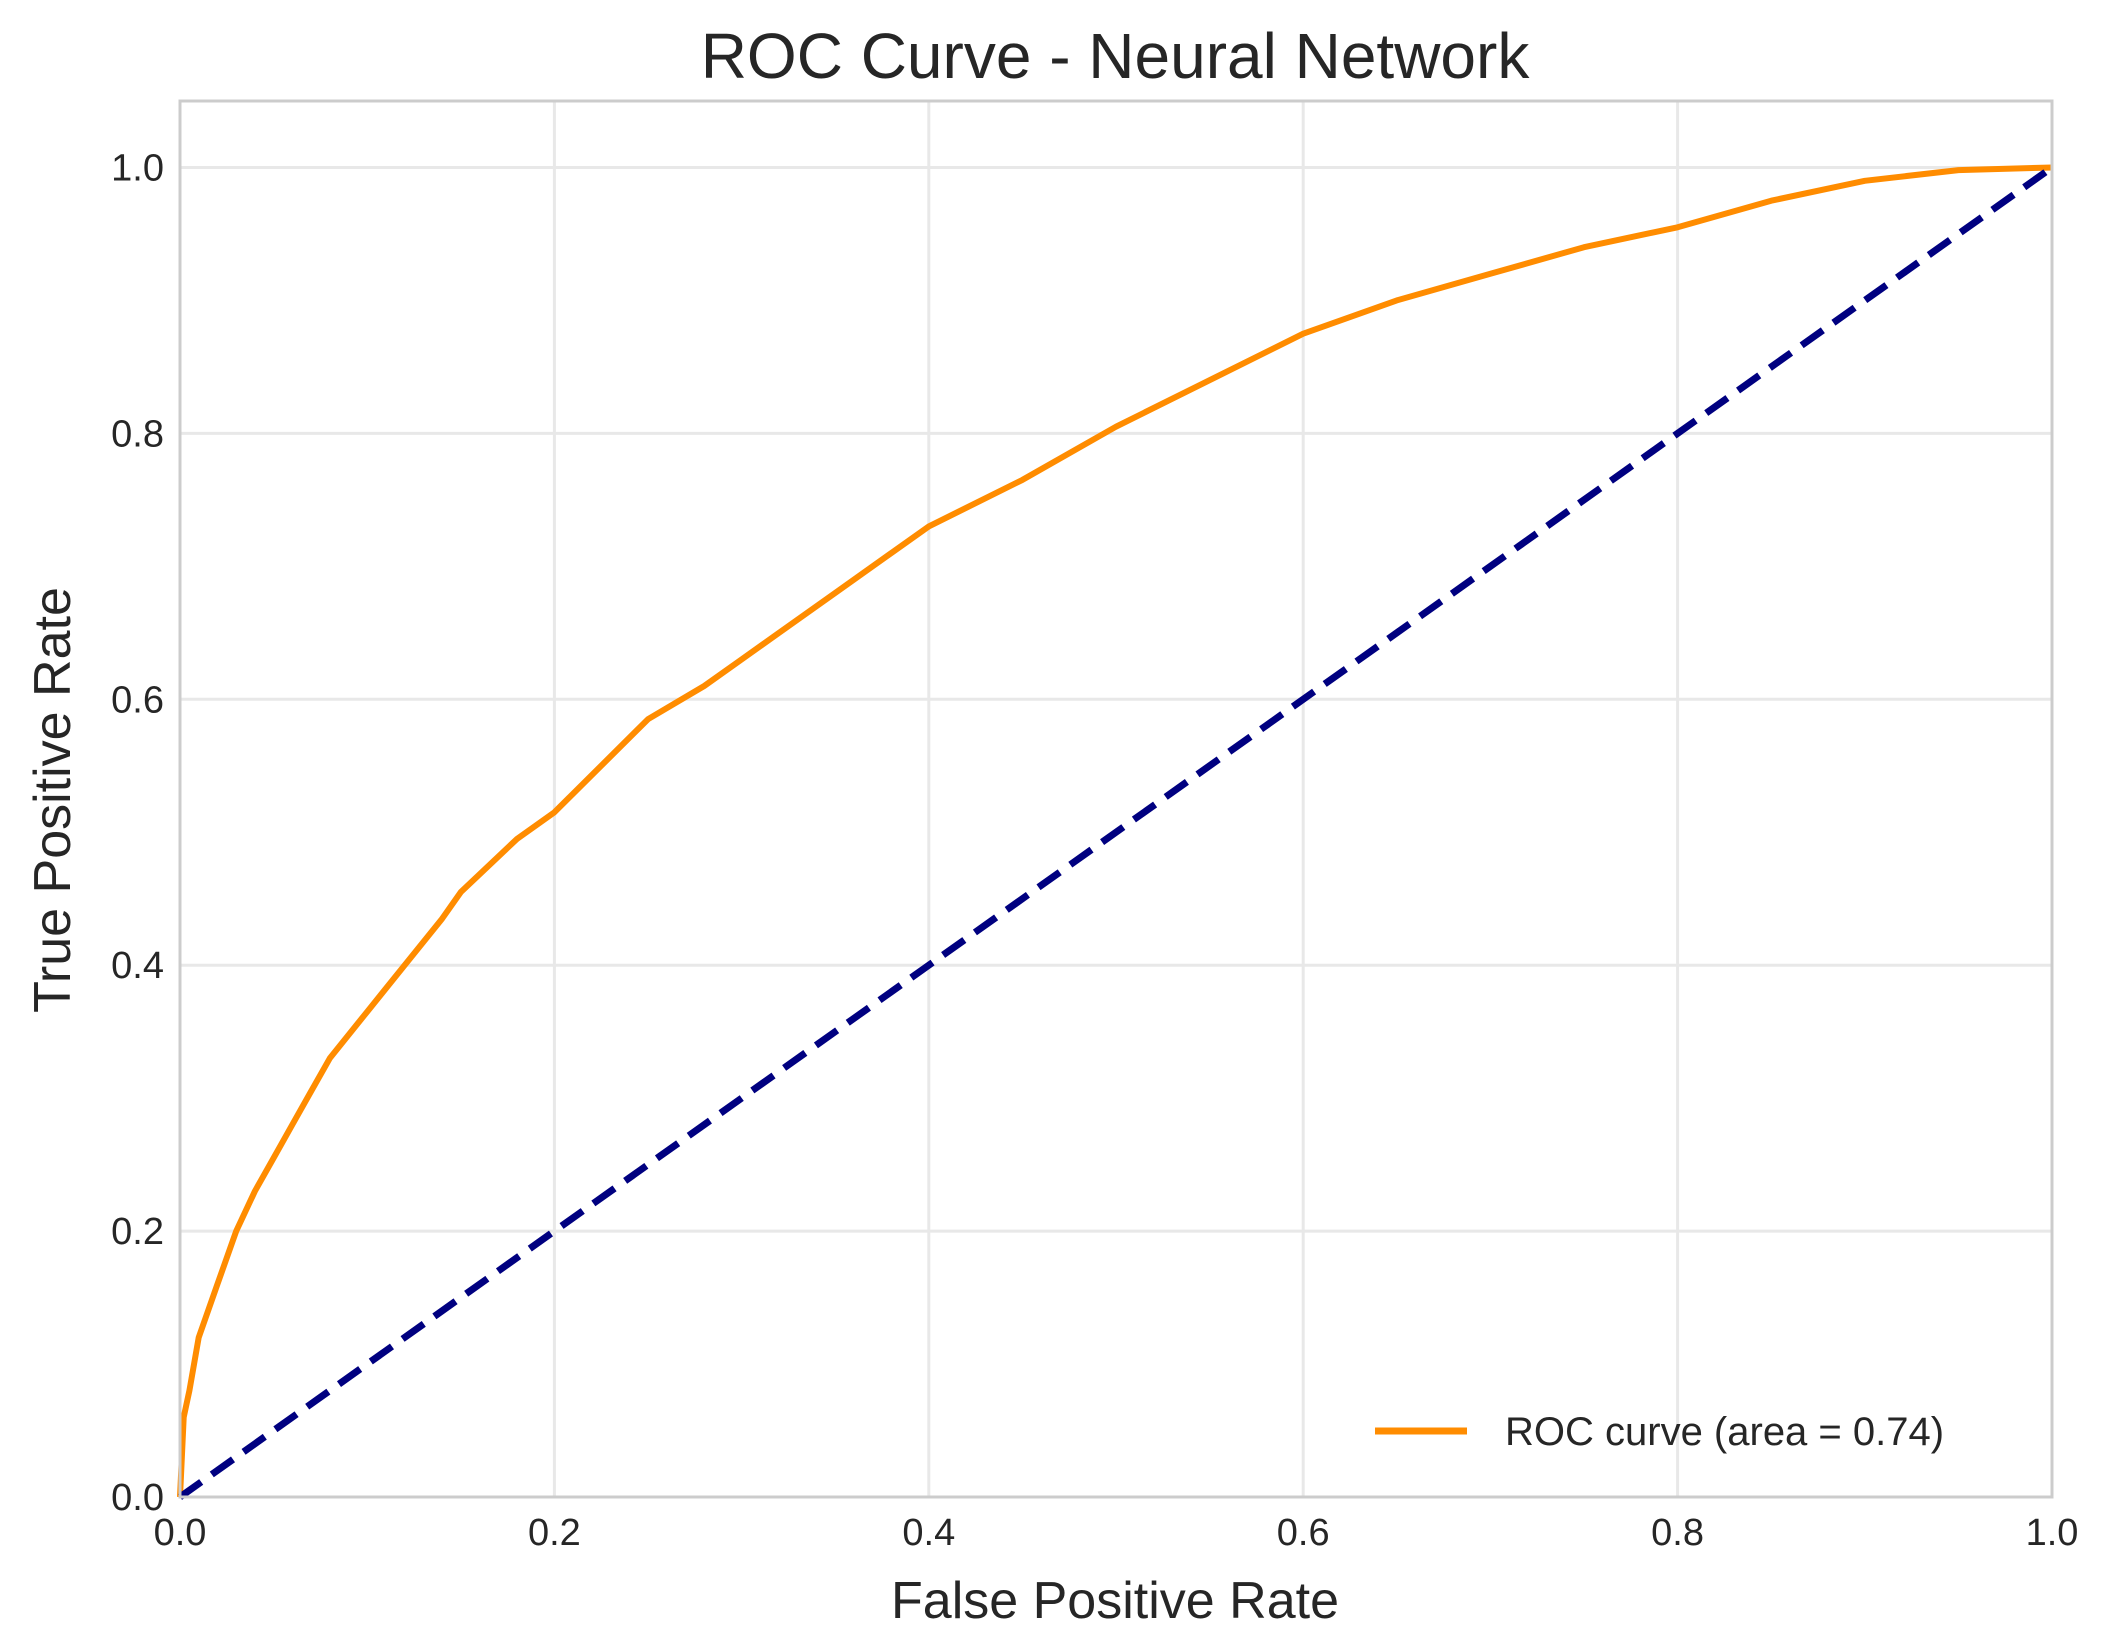 Image resolution: width=2101 pixels, height=1648 pixels. What do you see at coordinates (137, 1498) in the screenshot?
I see `y-tick-label: 0.0` at bounding box center [137, 1498].